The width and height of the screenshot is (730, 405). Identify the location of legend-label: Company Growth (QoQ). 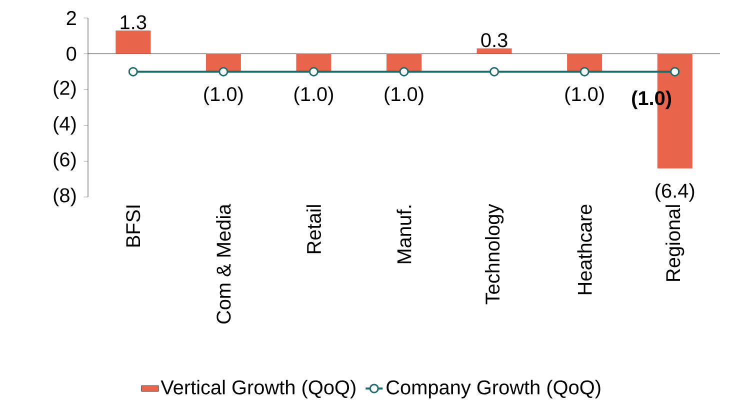
(493, 389).